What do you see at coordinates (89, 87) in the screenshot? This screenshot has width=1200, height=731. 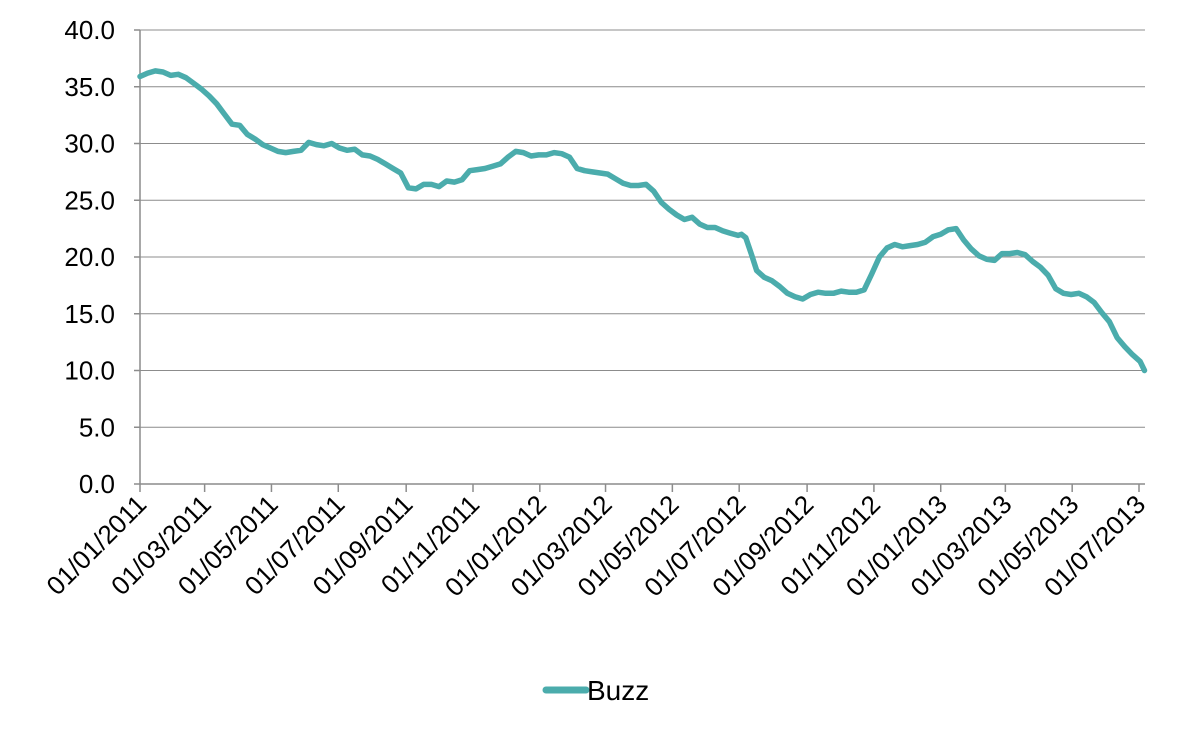 I see `y-tick-label: 35.0` at bounding box center [89, 87].